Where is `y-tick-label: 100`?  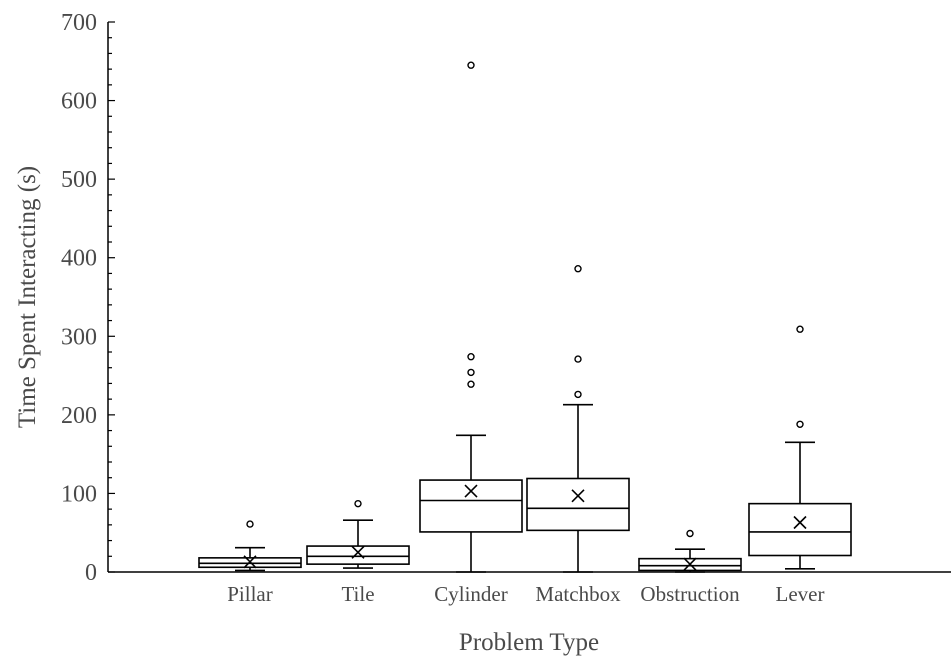
y-tick-label: 100 is located at coordinates (79, 494).